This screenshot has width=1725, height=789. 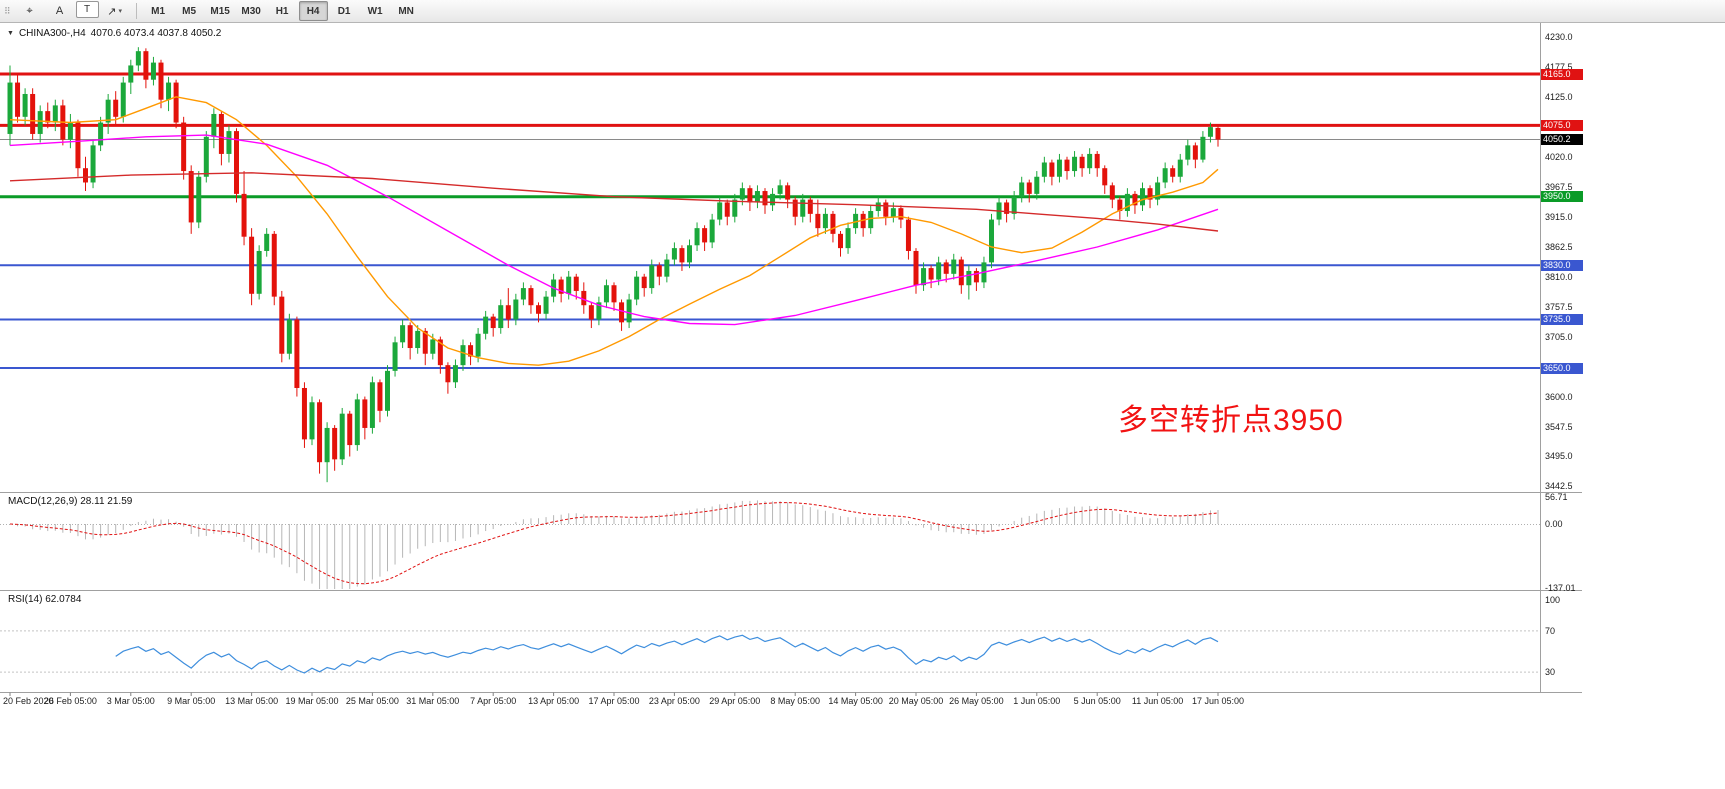 What do you see at coordinates (158, 11) in the screenshot?
I see `timeframe-button-m1: M1` at bounding box center [158, 11].